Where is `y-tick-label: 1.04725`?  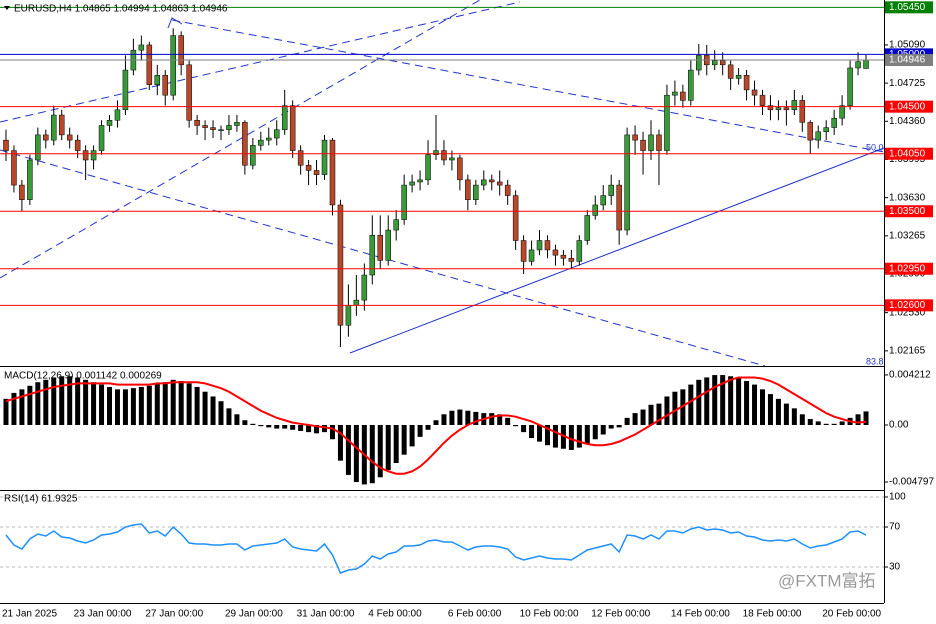 y-tick-label: 1.04725 is located at coordinates (907, 83).